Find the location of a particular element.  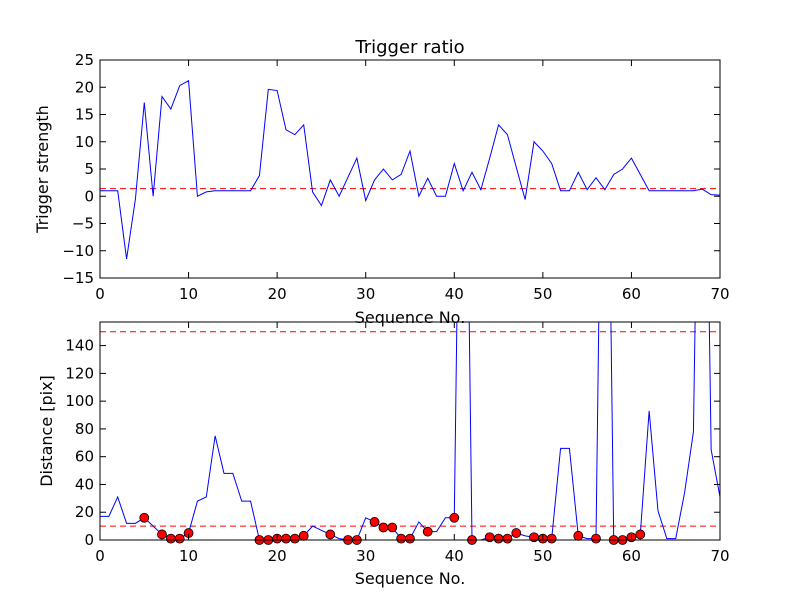

y-tick-label: 80 is located at coordinates (84, 429).